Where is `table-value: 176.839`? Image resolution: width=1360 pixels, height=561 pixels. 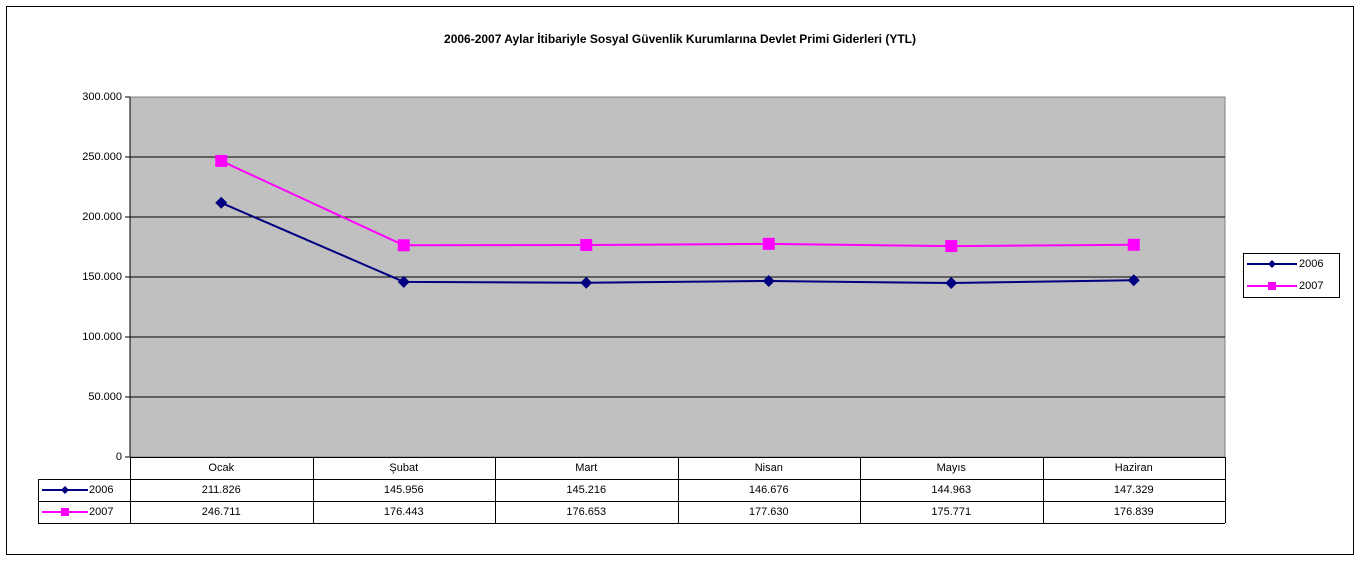 table-value: 176.839 is located at coordinates (1134, 512).